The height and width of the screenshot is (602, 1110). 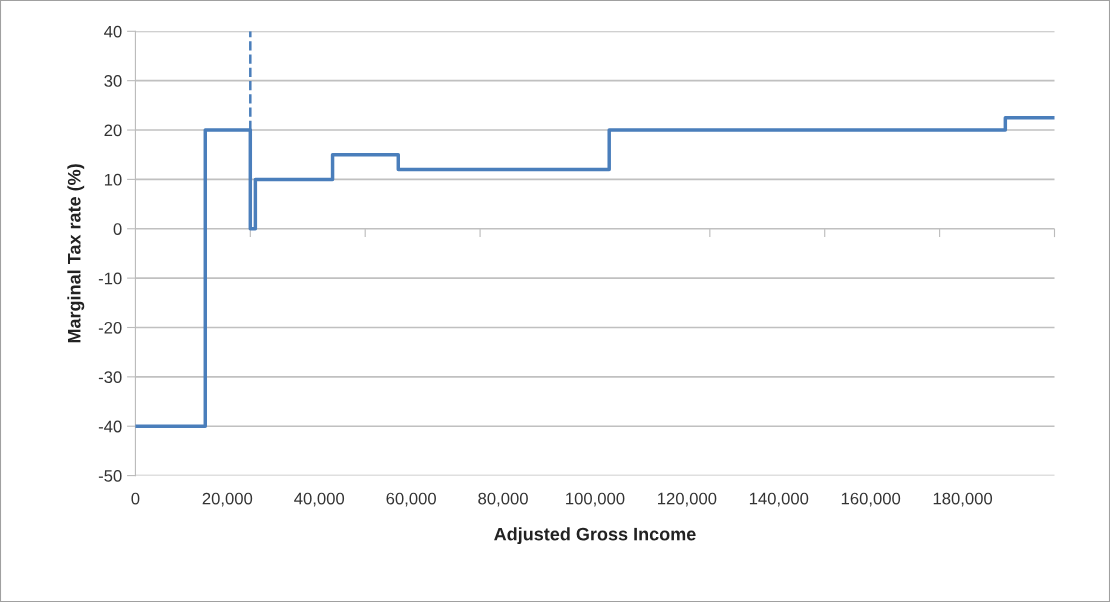 What do you see at coordinates (110, 377) in the screenshot?
I see `y-tick-label: -30` at bounding box center [110, 377].